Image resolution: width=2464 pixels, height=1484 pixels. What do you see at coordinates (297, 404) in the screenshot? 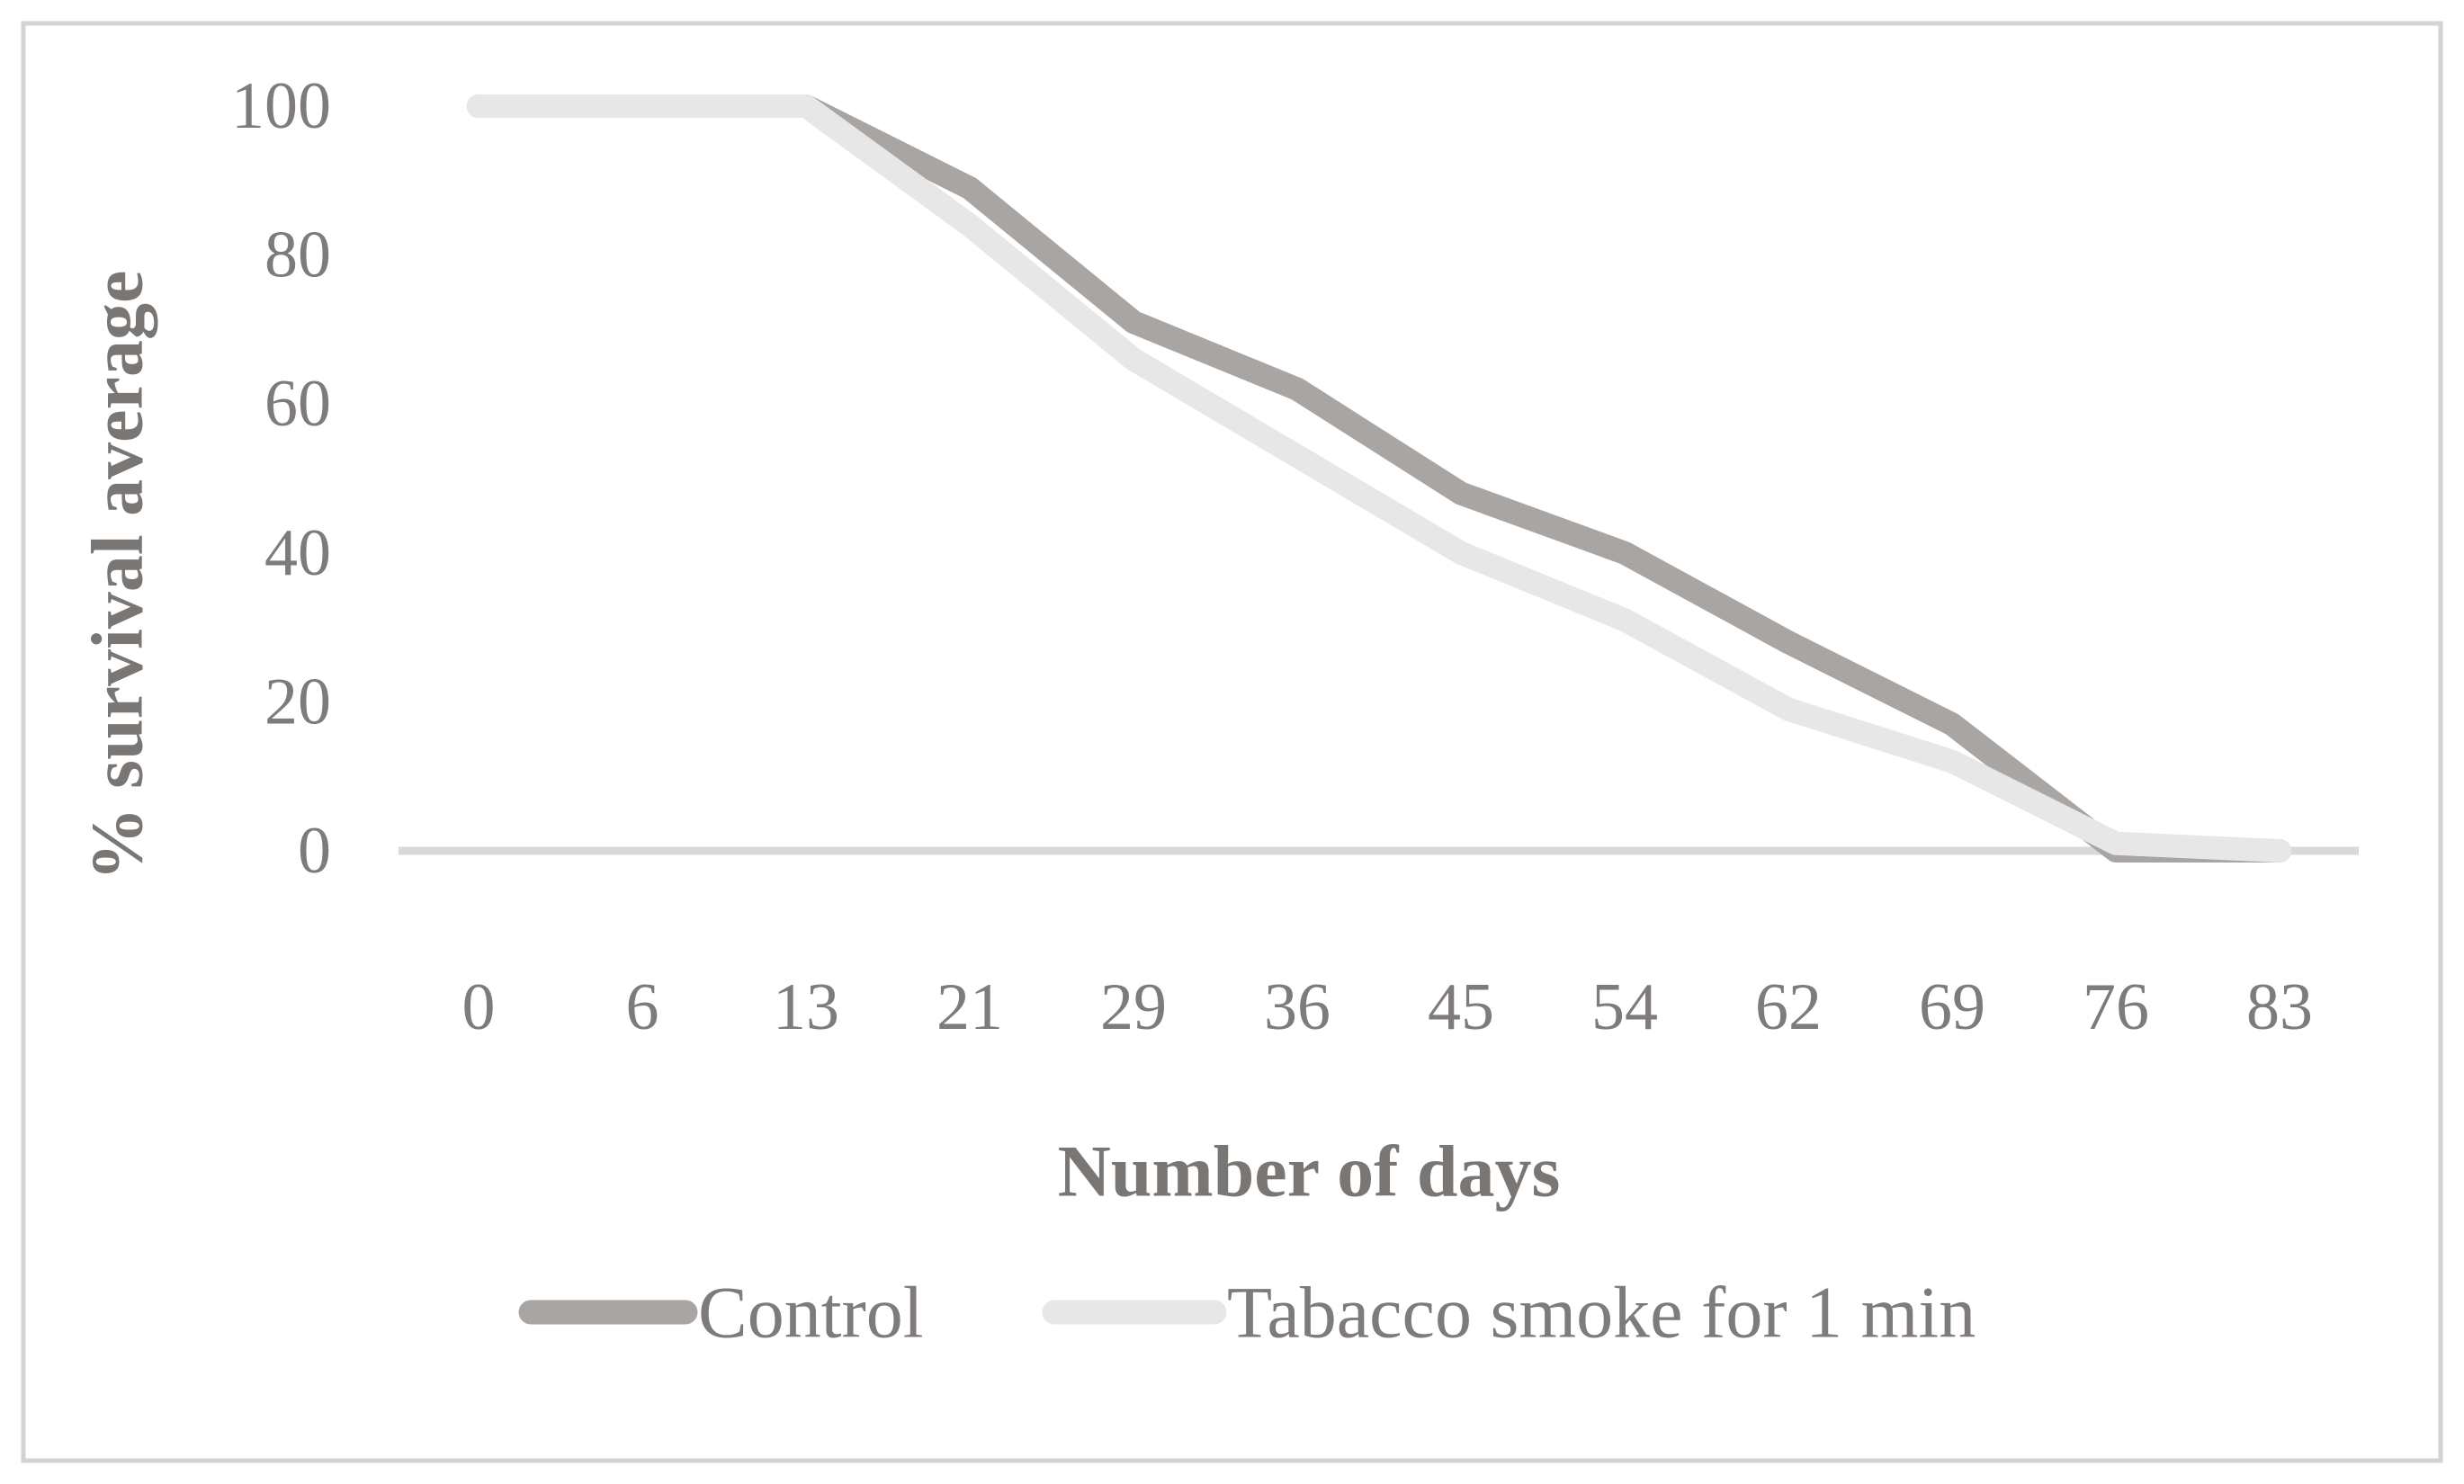
I see `y-tick-label: 60` at bounding box center [297, 404].